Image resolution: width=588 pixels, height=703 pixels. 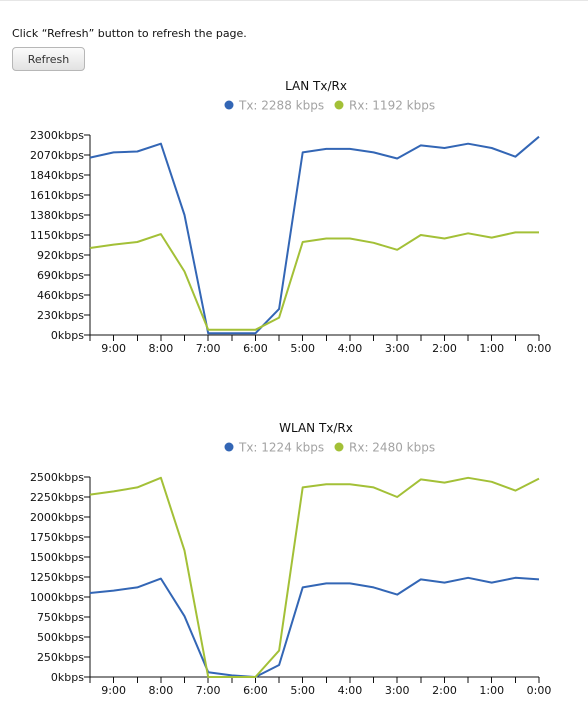 What do you see at coordinates (316, 428) in the screenshot?
I see `wlan-chart-title: WLAN Tx/Rx` at bounding box center [316, 428].